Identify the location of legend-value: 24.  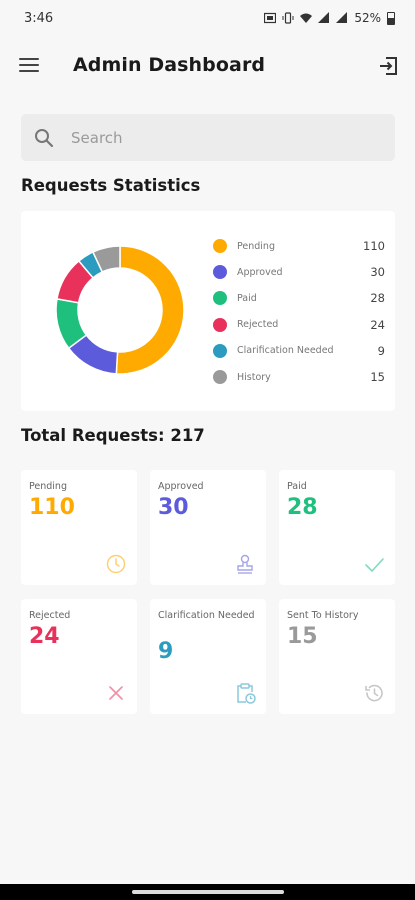
(377, 324).